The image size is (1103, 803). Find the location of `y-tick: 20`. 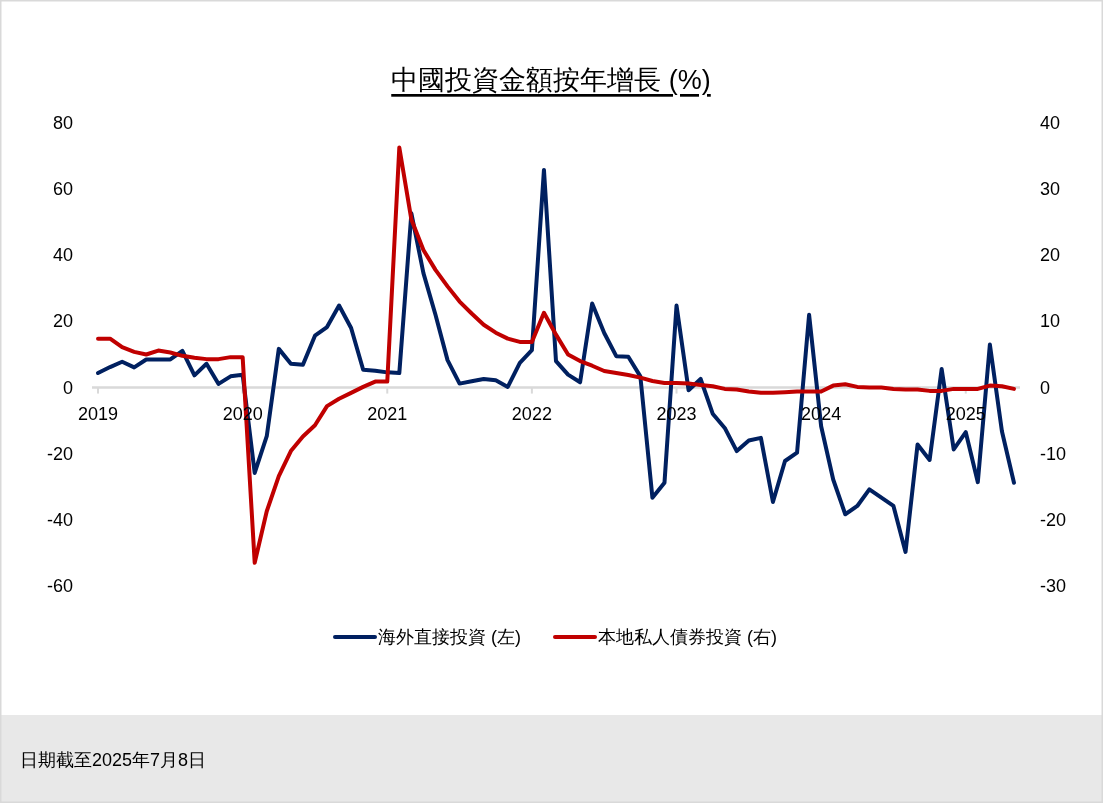

y-tick: 20 is located at coordinates (62, 321).